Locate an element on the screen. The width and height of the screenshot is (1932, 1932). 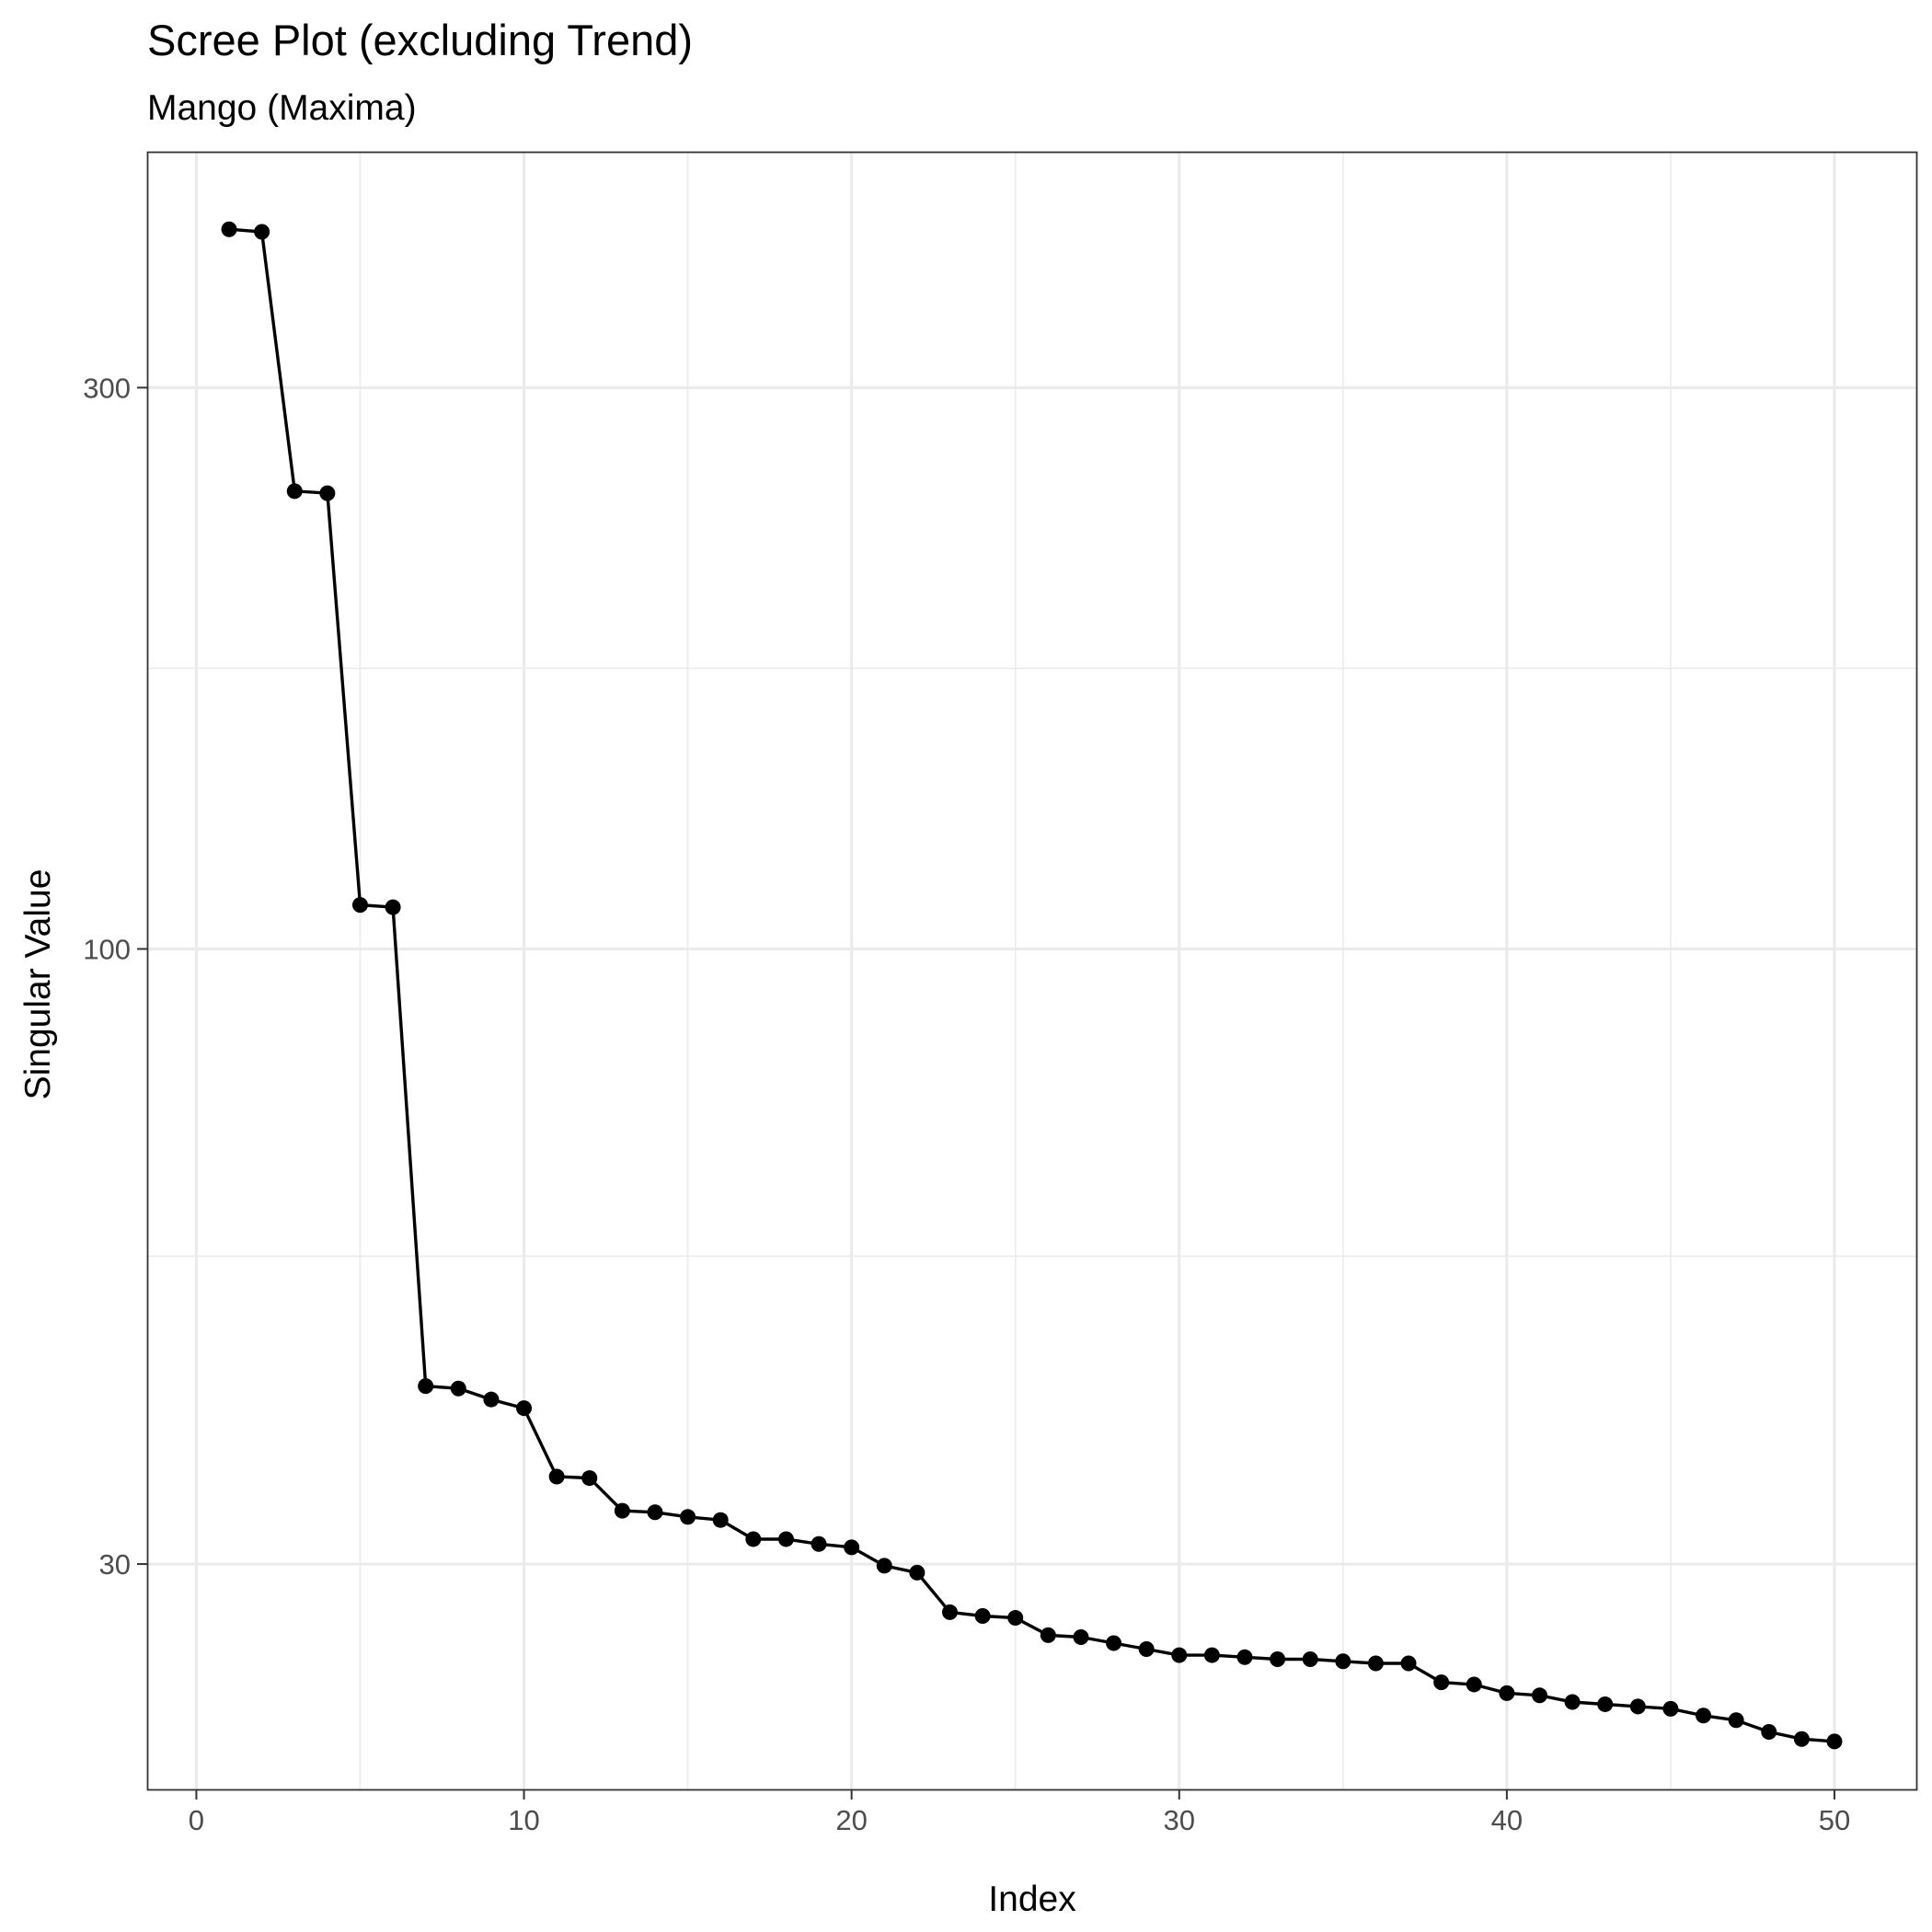
y-axis-label: Singular Value is located at coordinates (38, 984).